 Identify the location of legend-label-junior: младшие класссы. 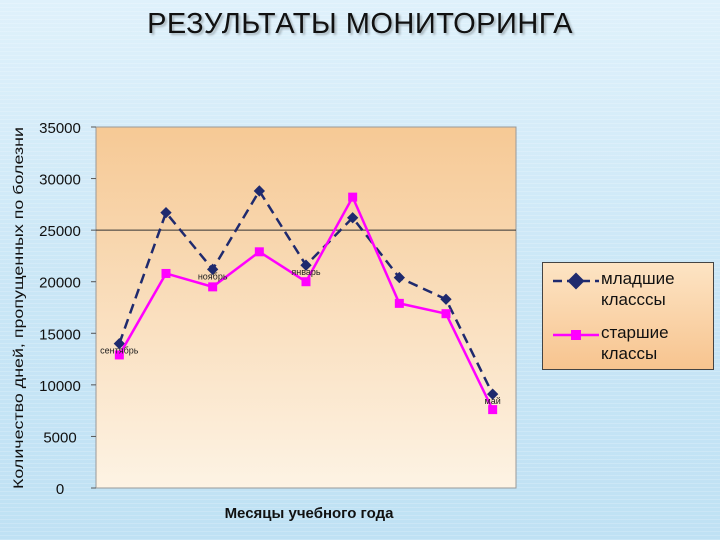
(638, 289).